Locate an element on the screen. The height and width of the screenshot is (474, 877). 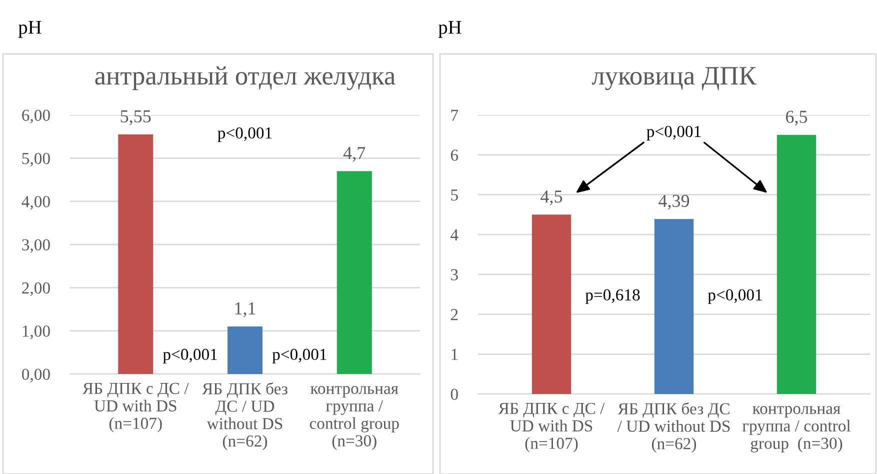
y-tick-label: 0 is located at coordinates (454, 394).